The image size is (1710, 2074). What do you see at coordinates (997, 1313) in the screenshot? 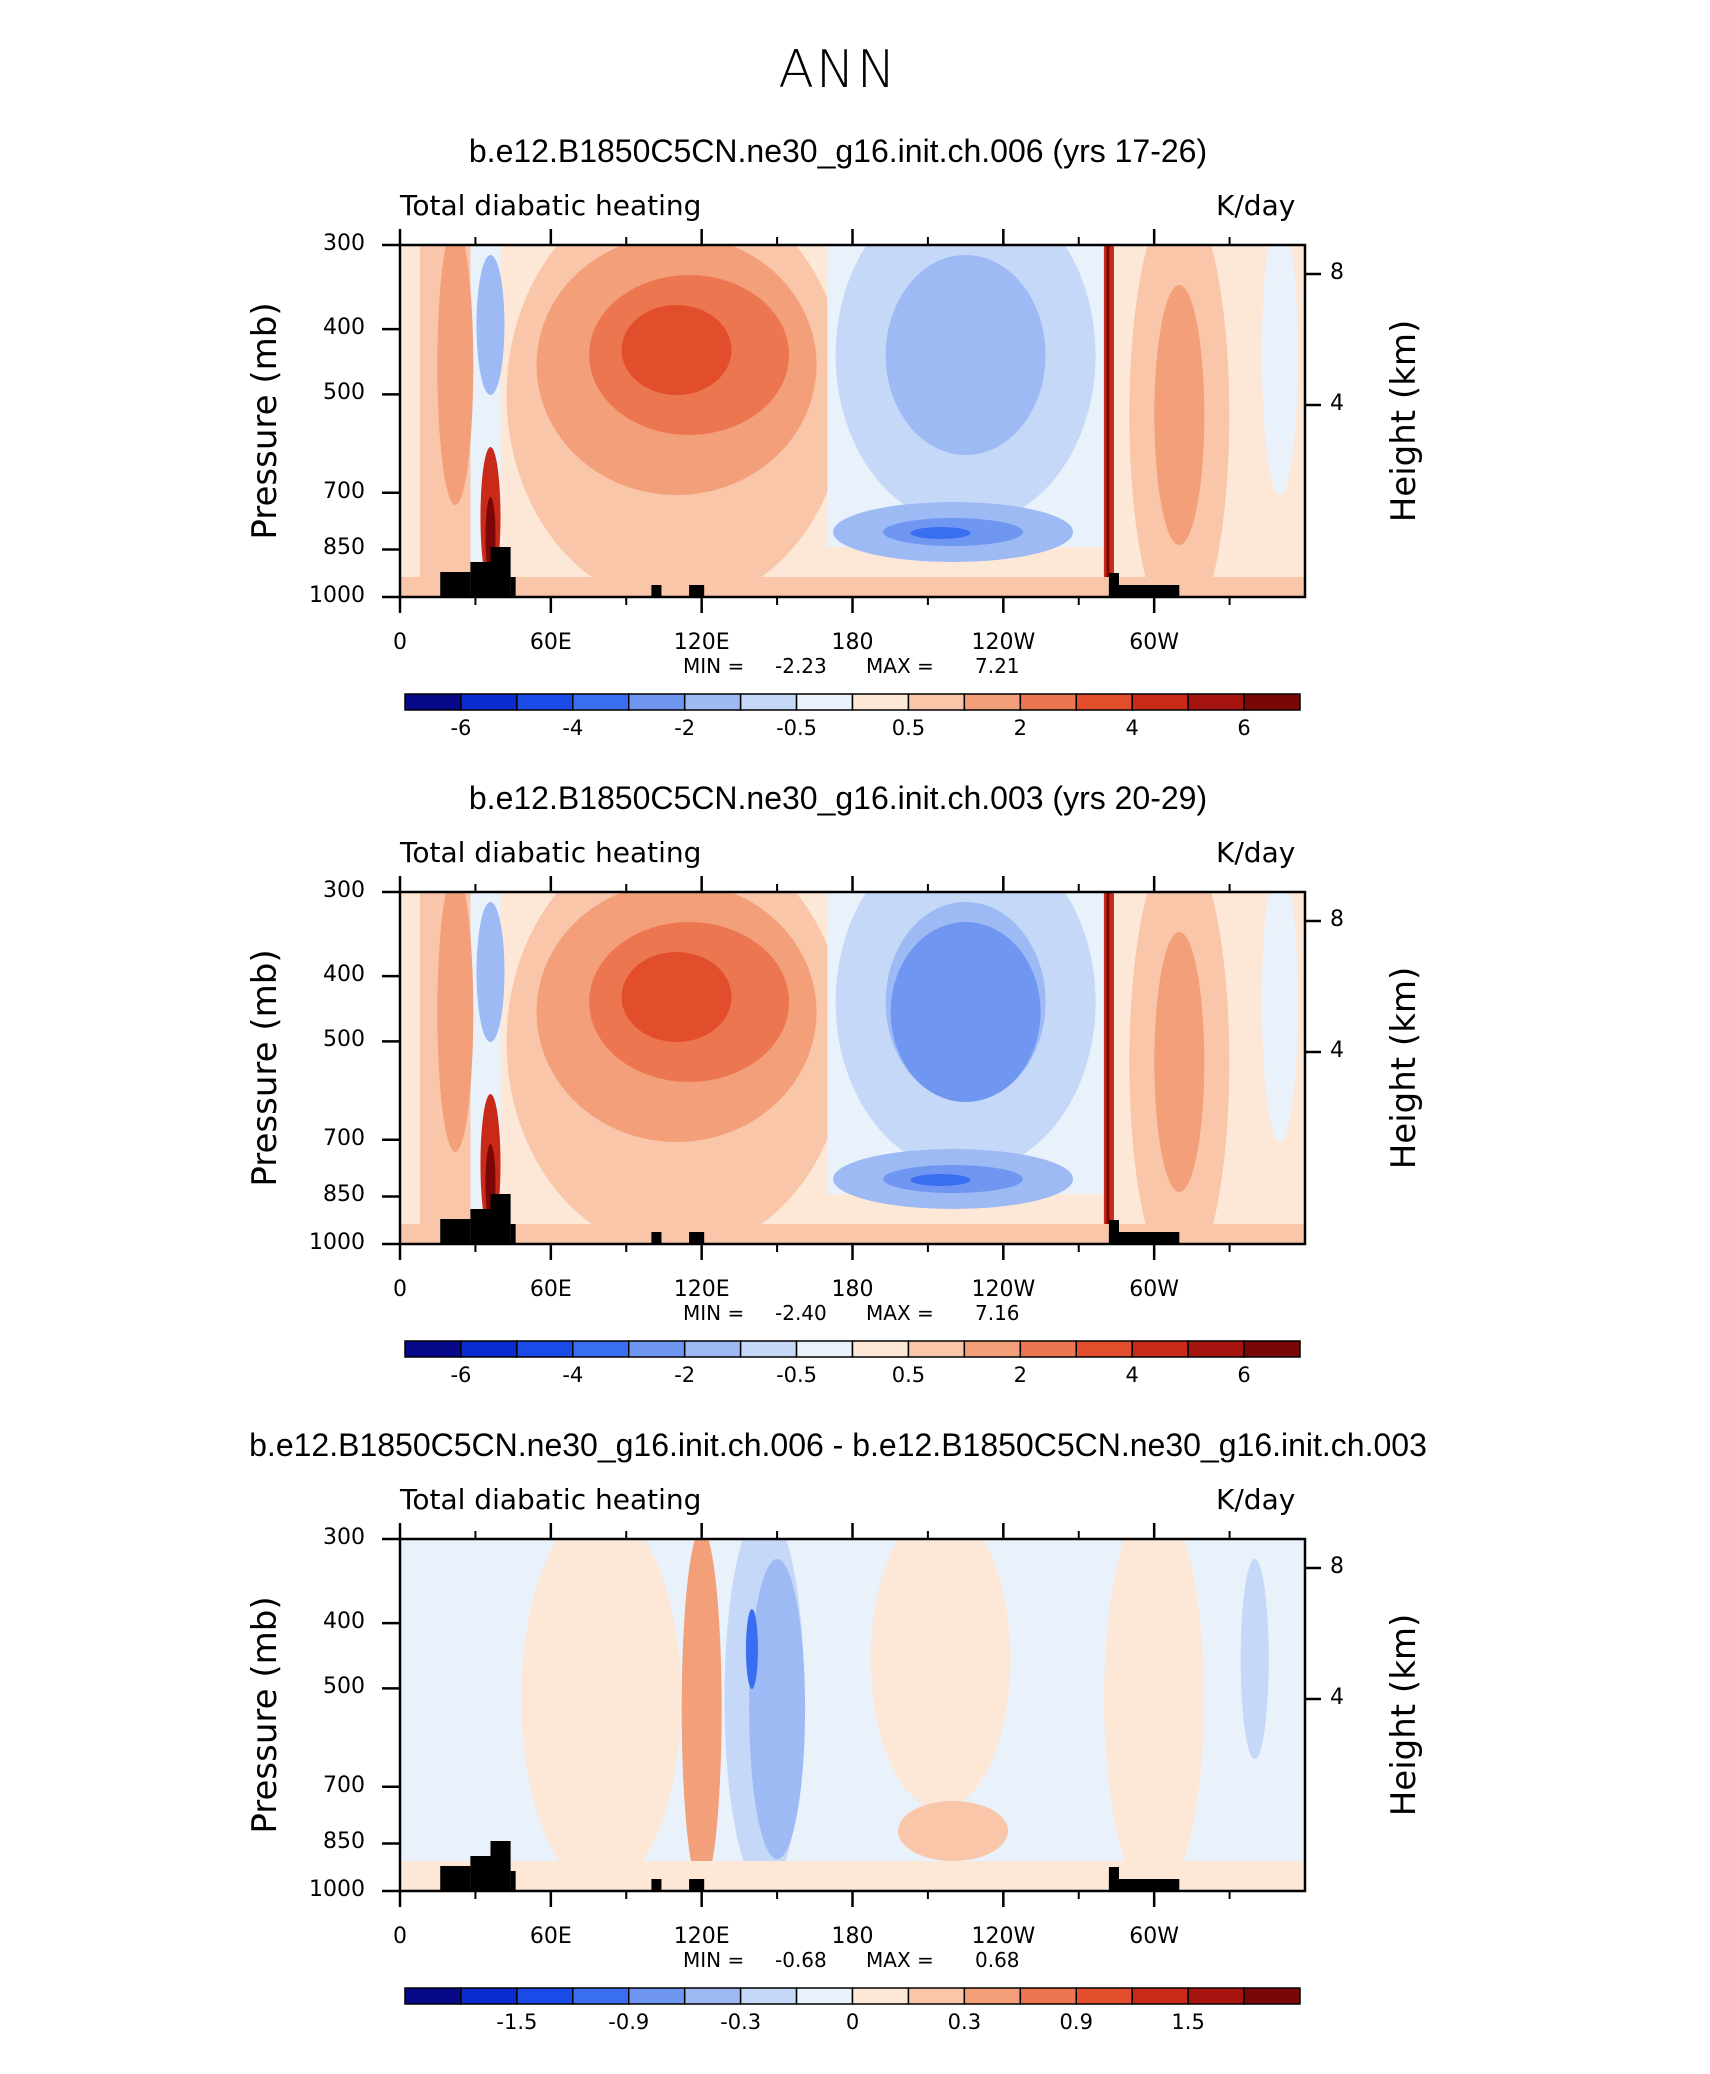
I see `max-value: 7.16` at bounding box center [997, 1313].